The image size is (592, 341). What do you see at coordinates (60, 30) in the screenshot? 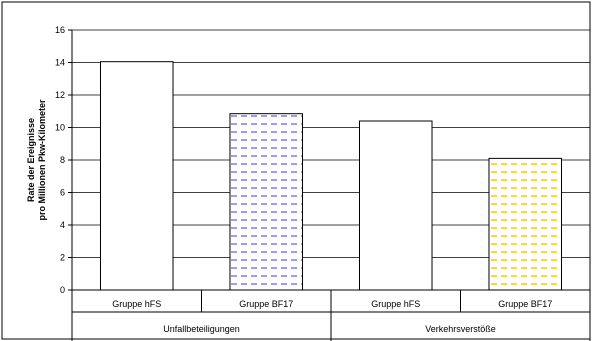
I see `y-tick-label: 16` at bounding box center [60, 30].